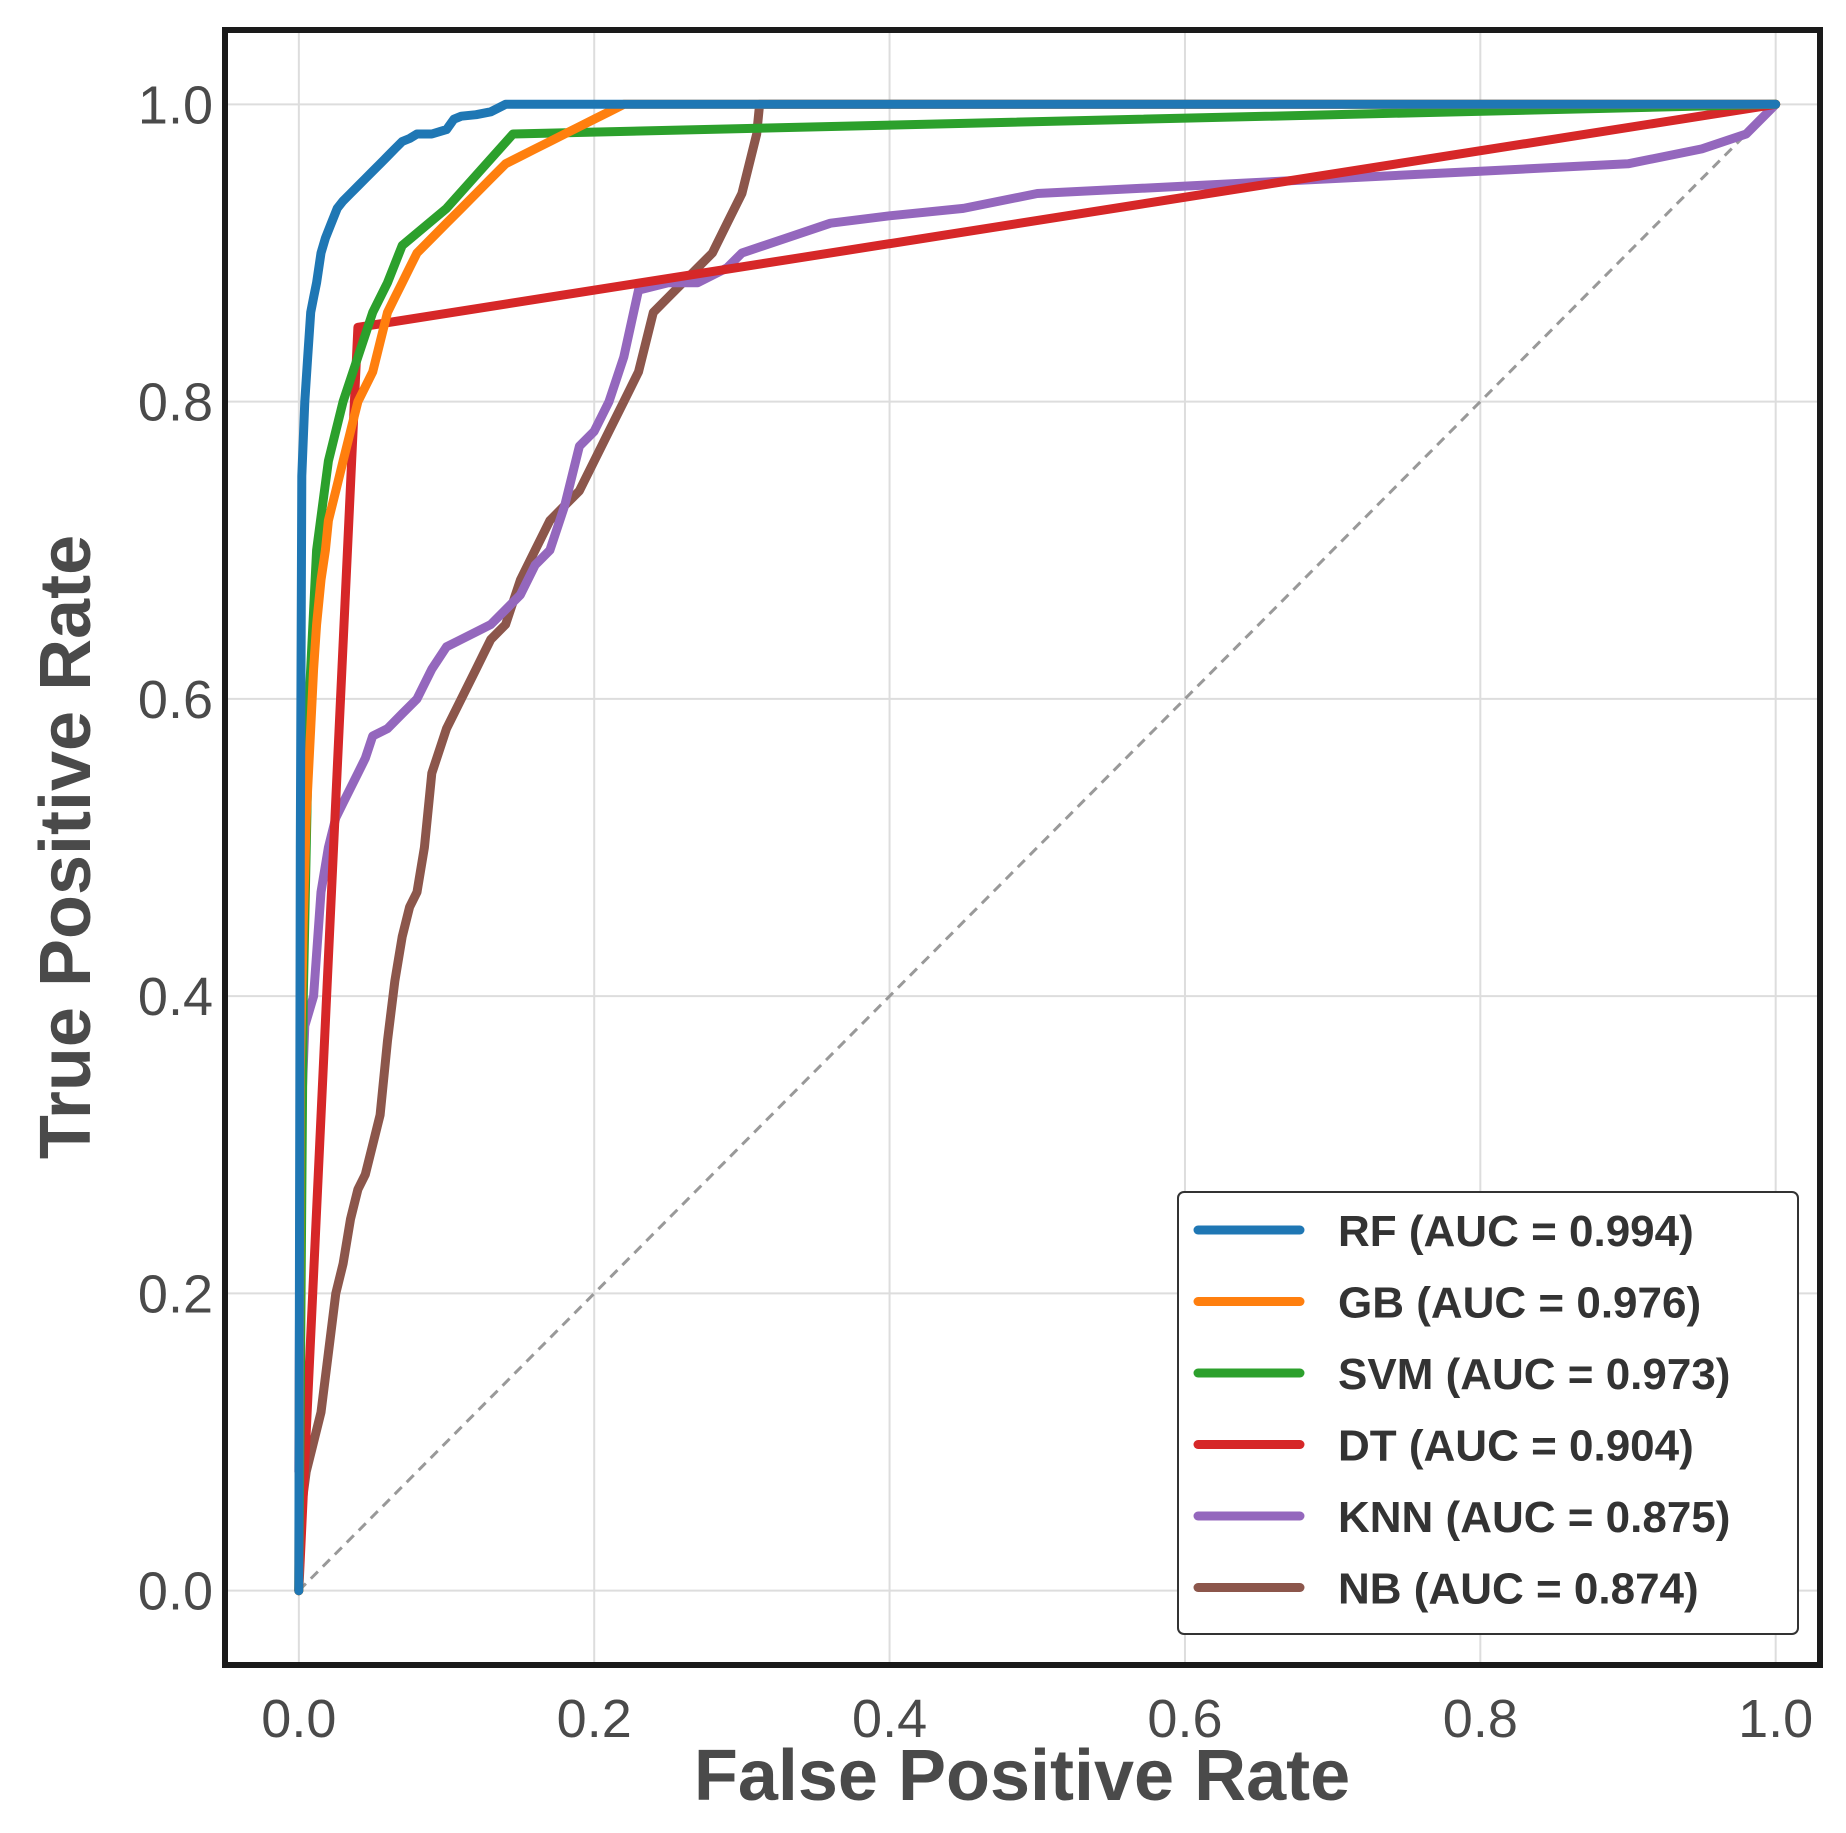 This screenshot has height=1833, width=1846. Describe the element at coordinates (175, 105) in the screenshot. I see `y-tick-label: 1.0` at that location.